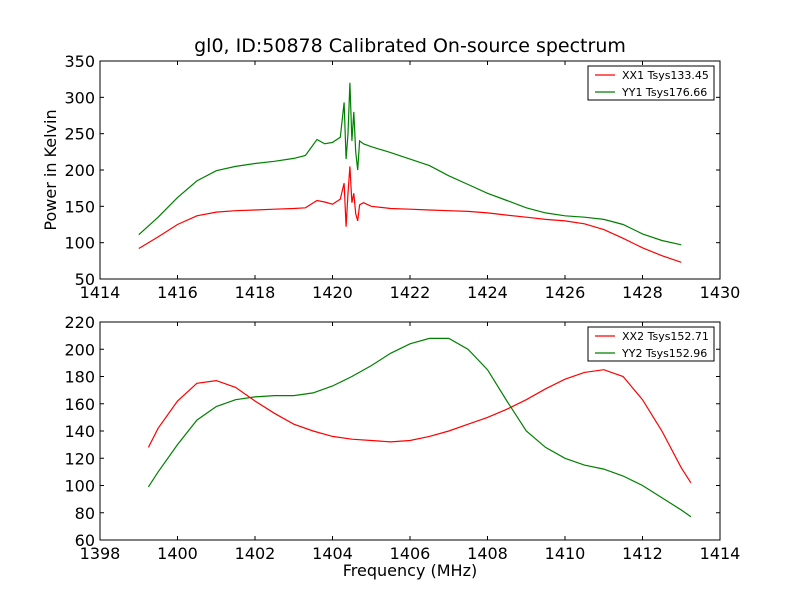  Describe the element at coordinates (332, 553) in the screenshot. I see `x-tick-label: 1404` at that location.